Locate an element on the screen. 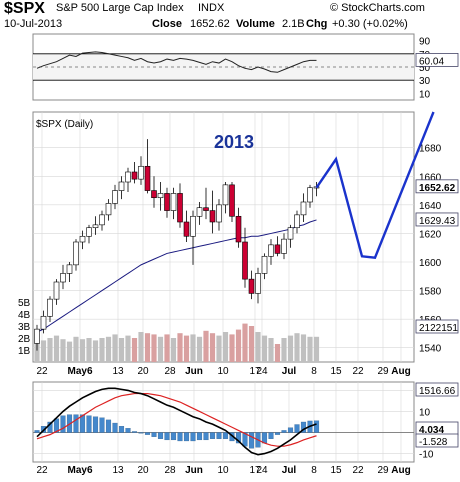 This screenshot has width=460, height=482. volume-tick-label: 5B is located at coordinates (24, 303).